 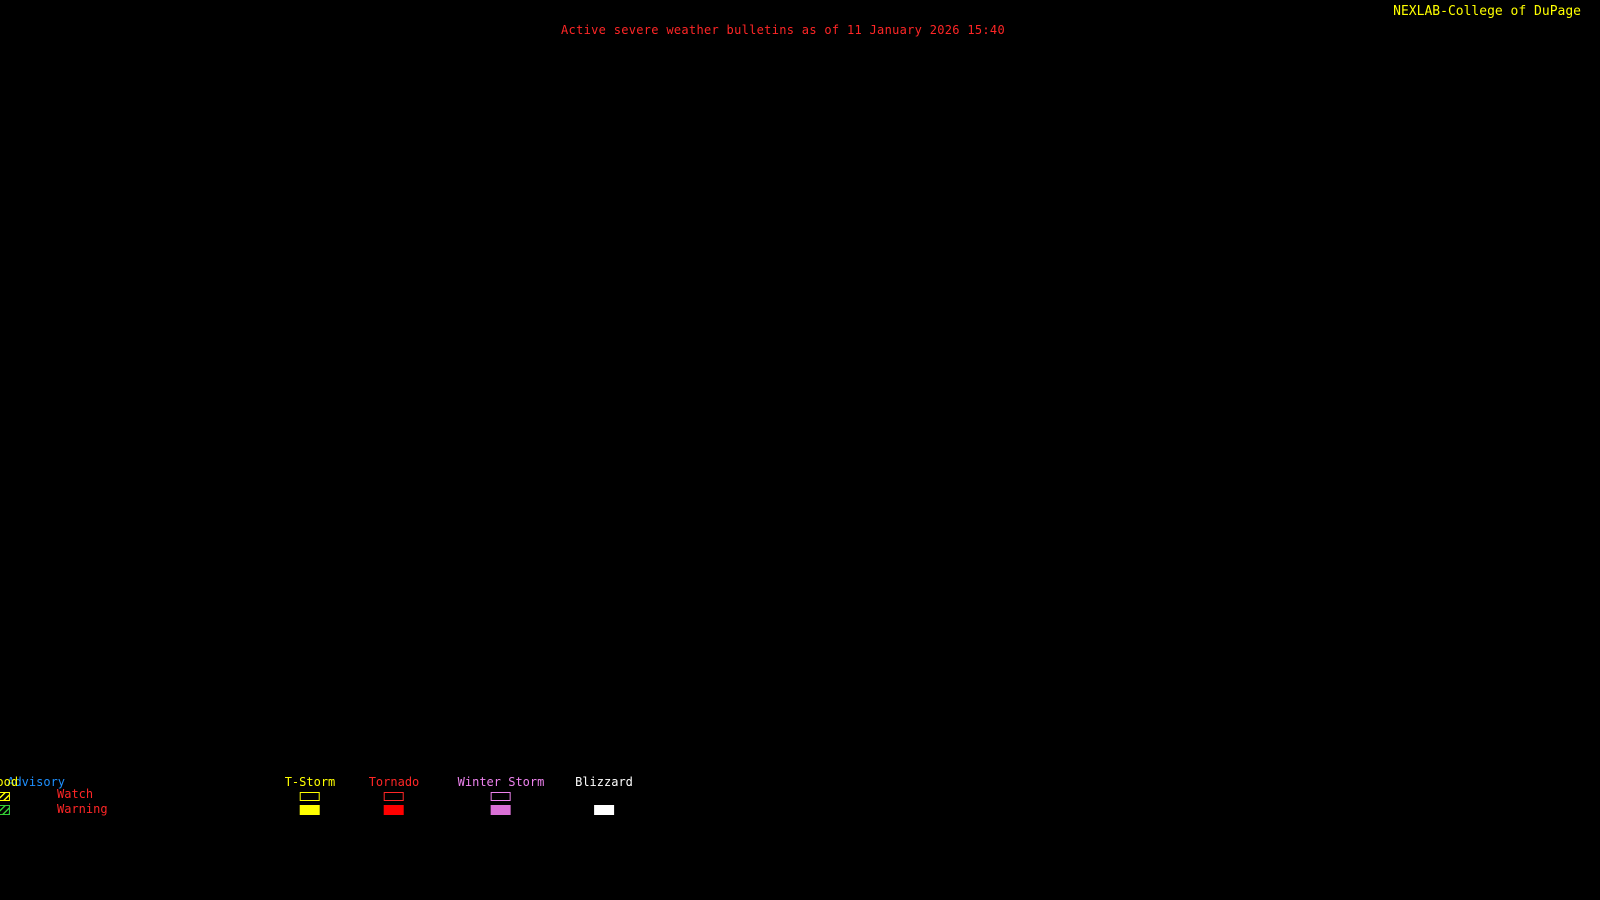 I want to click on flood-warning-swatch, so click(x=5, y=810).